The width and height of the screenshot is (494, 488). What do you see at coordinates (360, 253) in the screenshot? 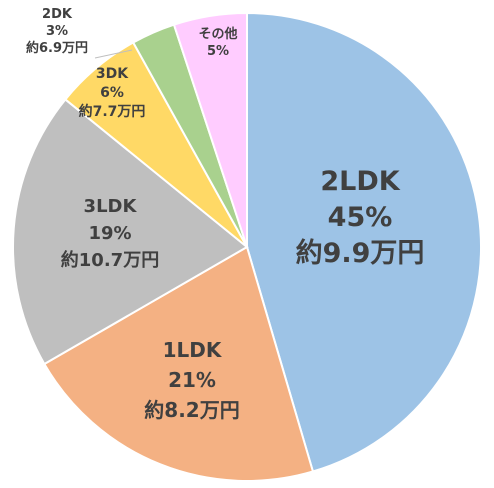
I see `slice-label-line: 約9.9万円` at bounding box center [360, 253].